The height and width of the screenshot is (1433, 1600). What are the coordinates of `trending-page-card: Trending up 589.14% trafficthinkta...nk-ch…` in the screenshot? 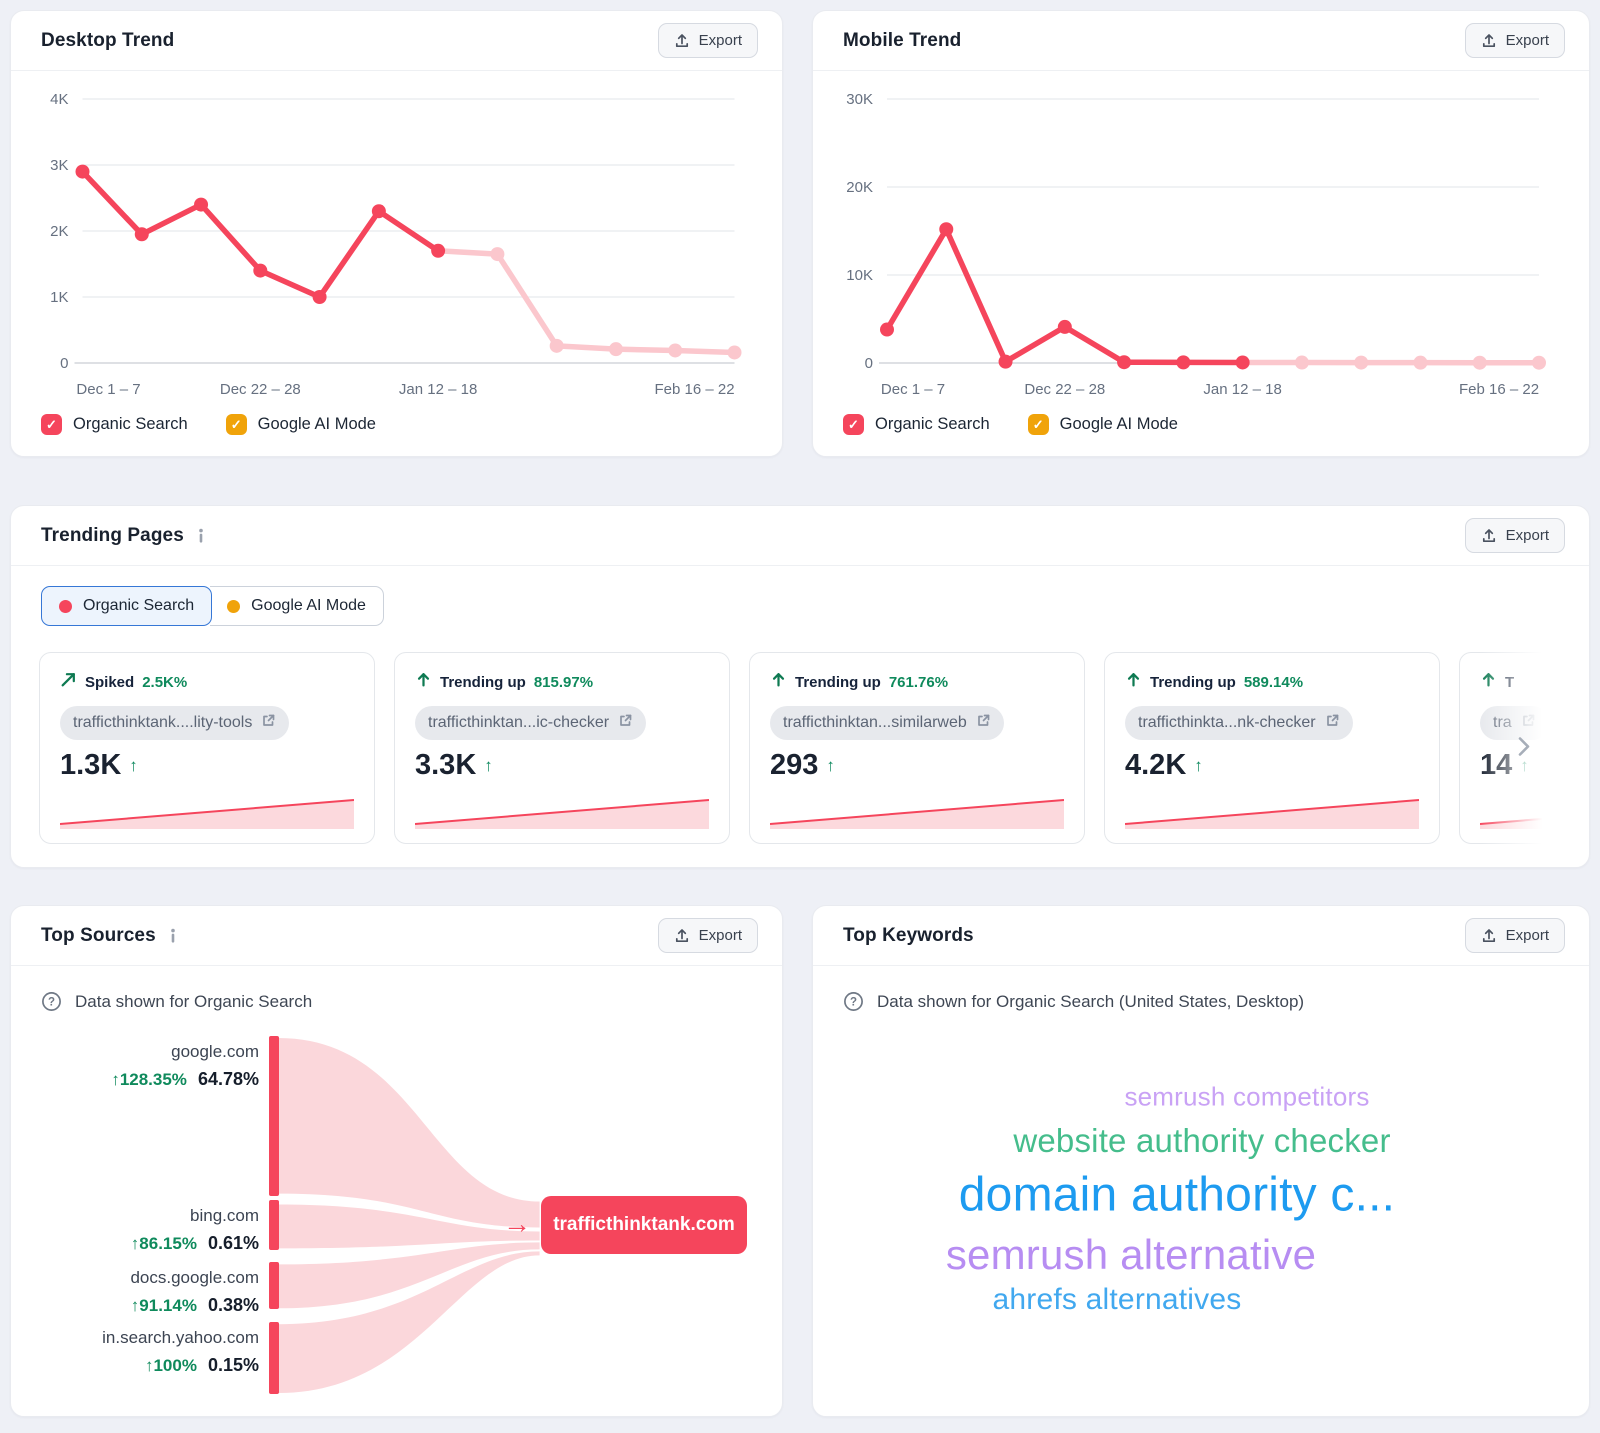 It's located at (1272, 748).